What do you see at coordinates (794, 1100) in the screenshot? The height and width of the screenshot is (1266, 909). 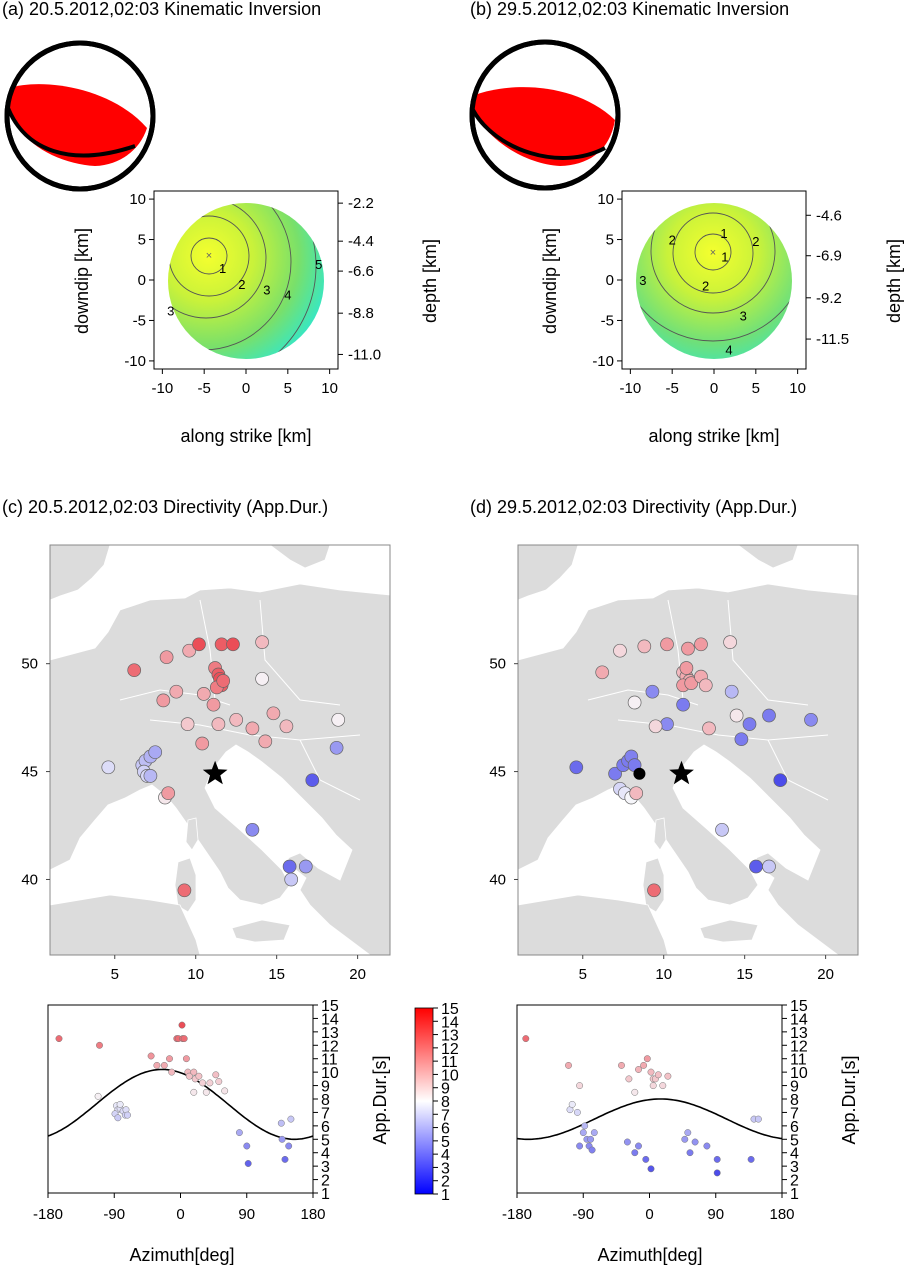 I see `y-tick-label: 8` at bounding box center [794, 1100].